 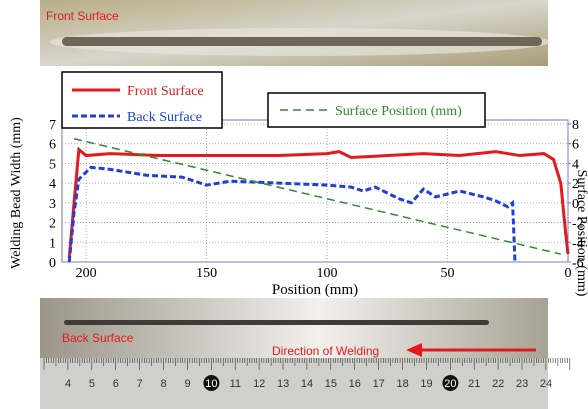 I want to click on arrow-head, so click(x=414, y=350).